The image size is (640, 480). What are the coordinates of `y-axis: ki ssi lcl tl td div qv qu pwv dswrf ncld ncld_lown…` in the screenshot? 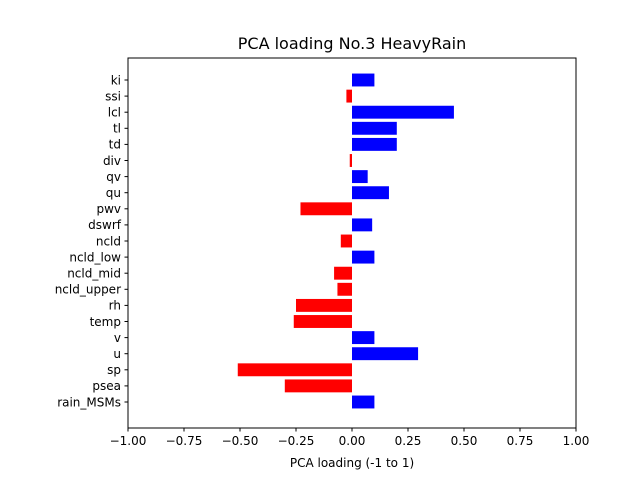 It's located at (91, 241).